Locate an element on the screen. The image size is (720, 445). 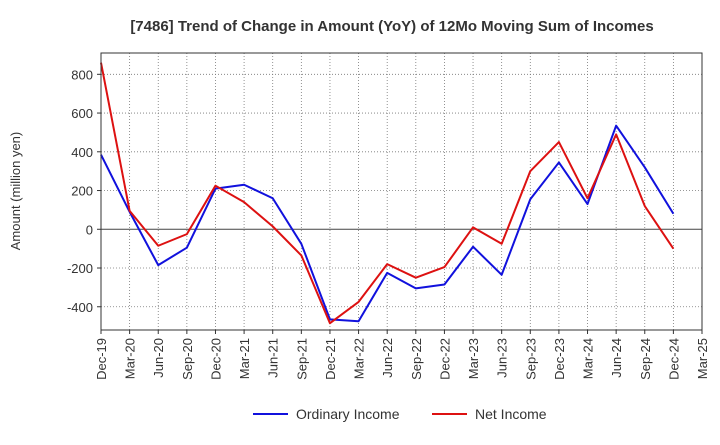
legend-label: Net Income is located at coordinates (511, 414).